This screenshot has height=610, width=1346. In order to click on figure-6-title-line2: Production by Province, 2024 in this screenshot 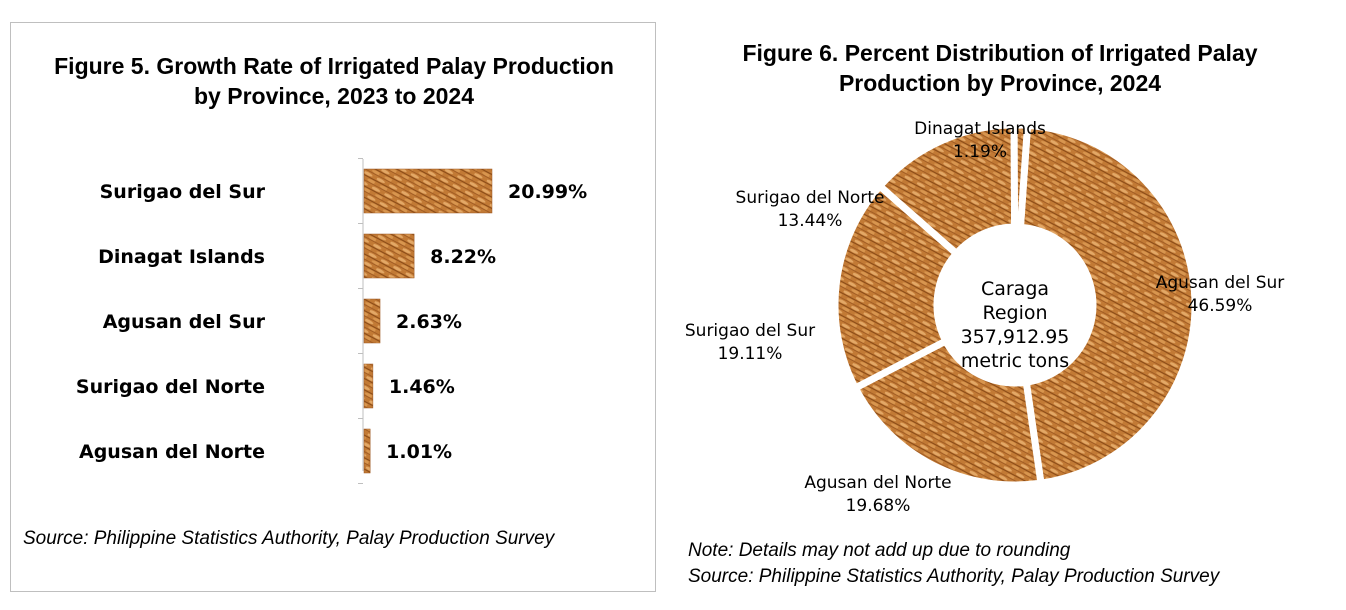, I will do `click(1000, 83)`.